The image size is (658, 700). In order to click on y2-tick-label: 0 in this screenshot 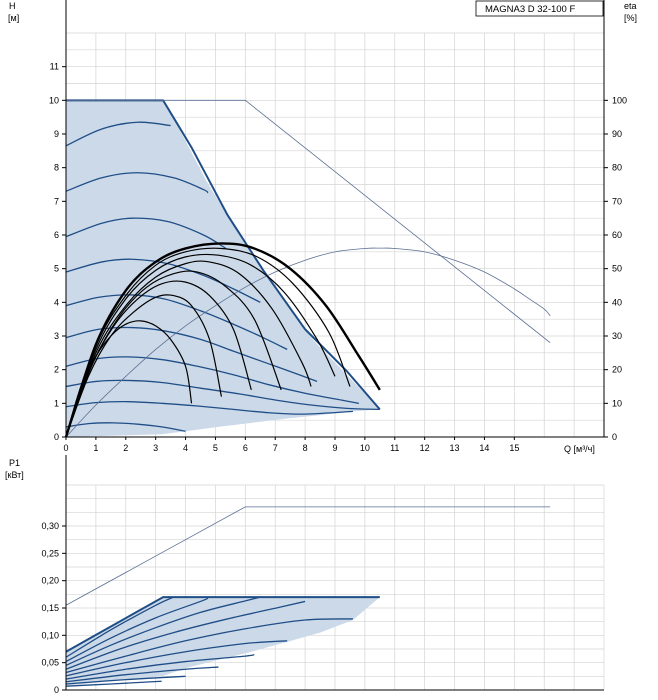, I will do `click(614, 437)`.